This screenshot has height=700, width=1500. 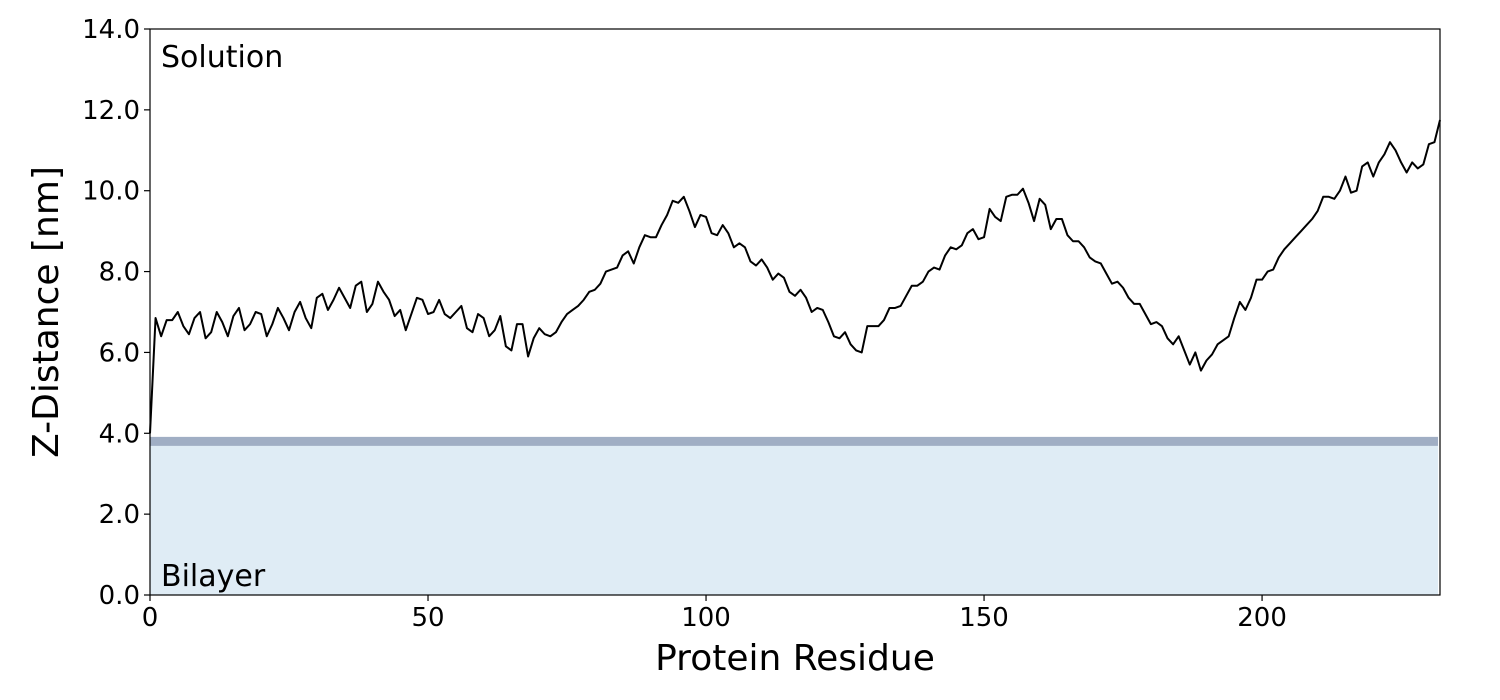 What do you see at coordinates (427, 618) in the screenshot?
I see `x-tick-label: 50` at bounding box center [427, 618].